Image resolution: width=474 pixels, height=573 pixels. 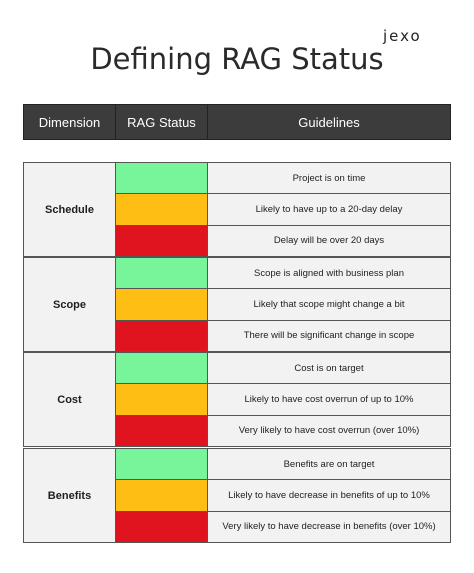 I want to click on table-row: Likely to have cost overrun of up to 10%, so click(x=283, y=400).